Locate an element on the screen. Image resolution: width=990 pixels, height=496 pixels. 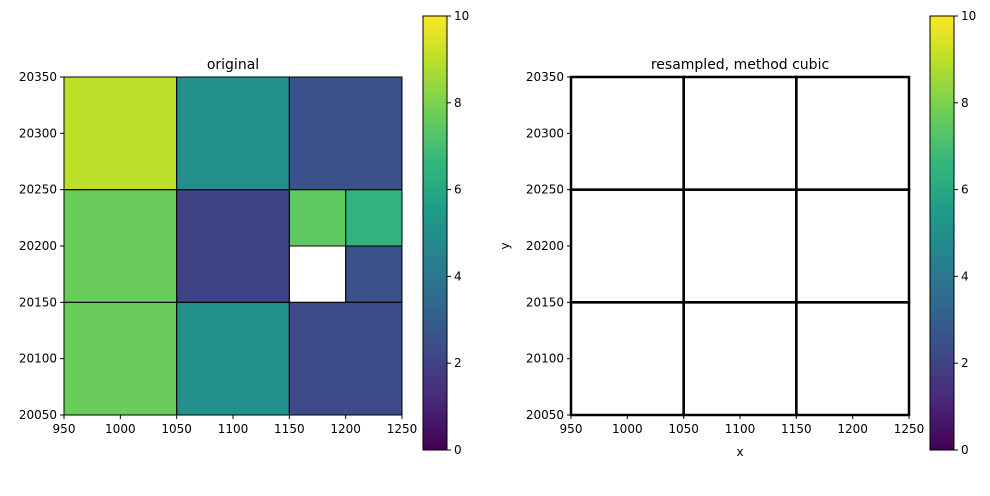
x-axis-resampled: 950 1000 1050 1100 1150 1200 1250 is located at coordinates (742, 425).